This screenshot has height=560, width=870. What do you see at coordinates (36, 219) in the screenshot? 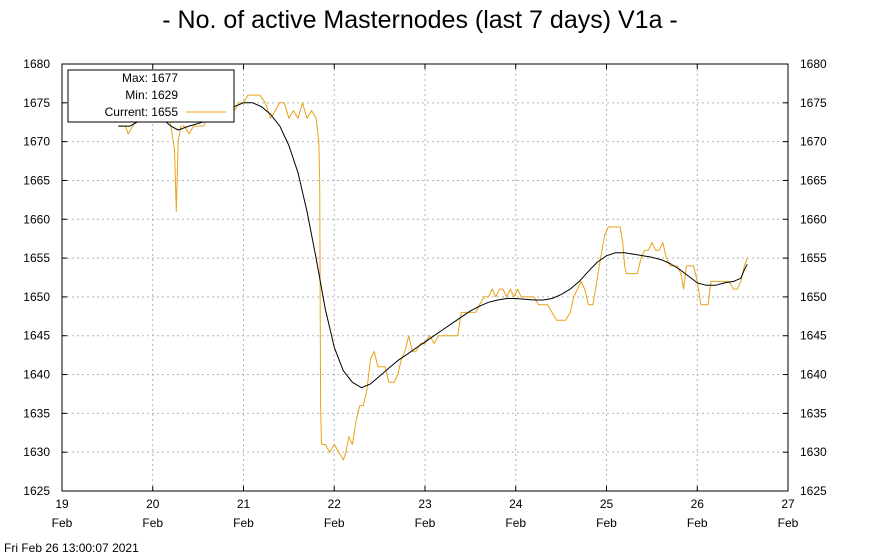
I see `y-tick-label-left: 1660` at bounding box center [36, 219].